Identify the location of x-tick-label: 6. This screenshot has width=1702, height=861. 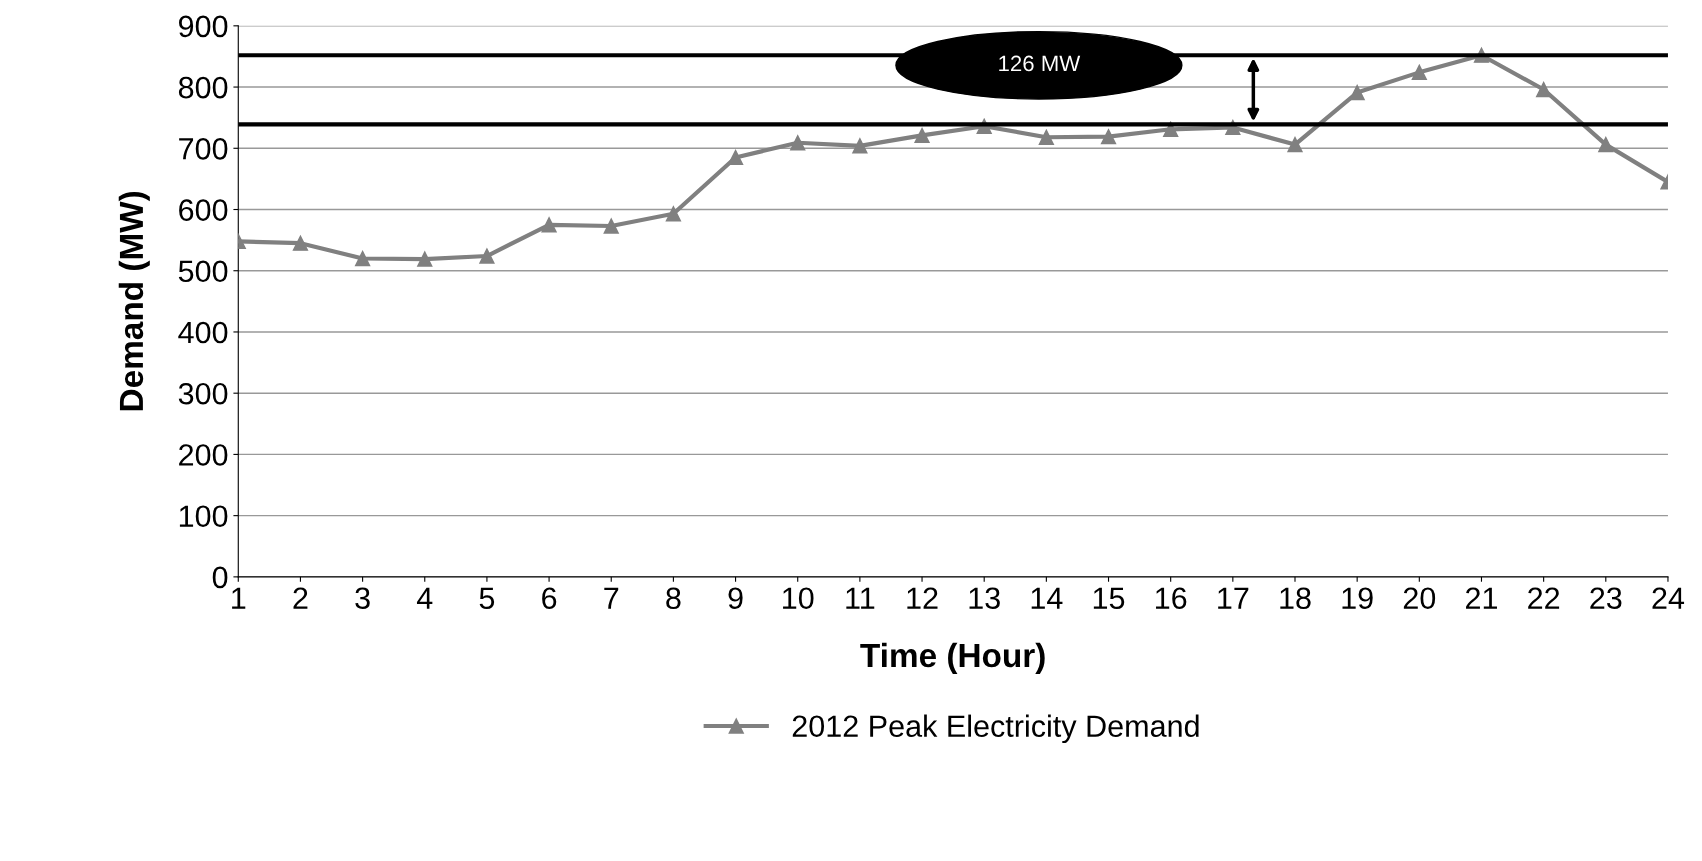
(549, 598).